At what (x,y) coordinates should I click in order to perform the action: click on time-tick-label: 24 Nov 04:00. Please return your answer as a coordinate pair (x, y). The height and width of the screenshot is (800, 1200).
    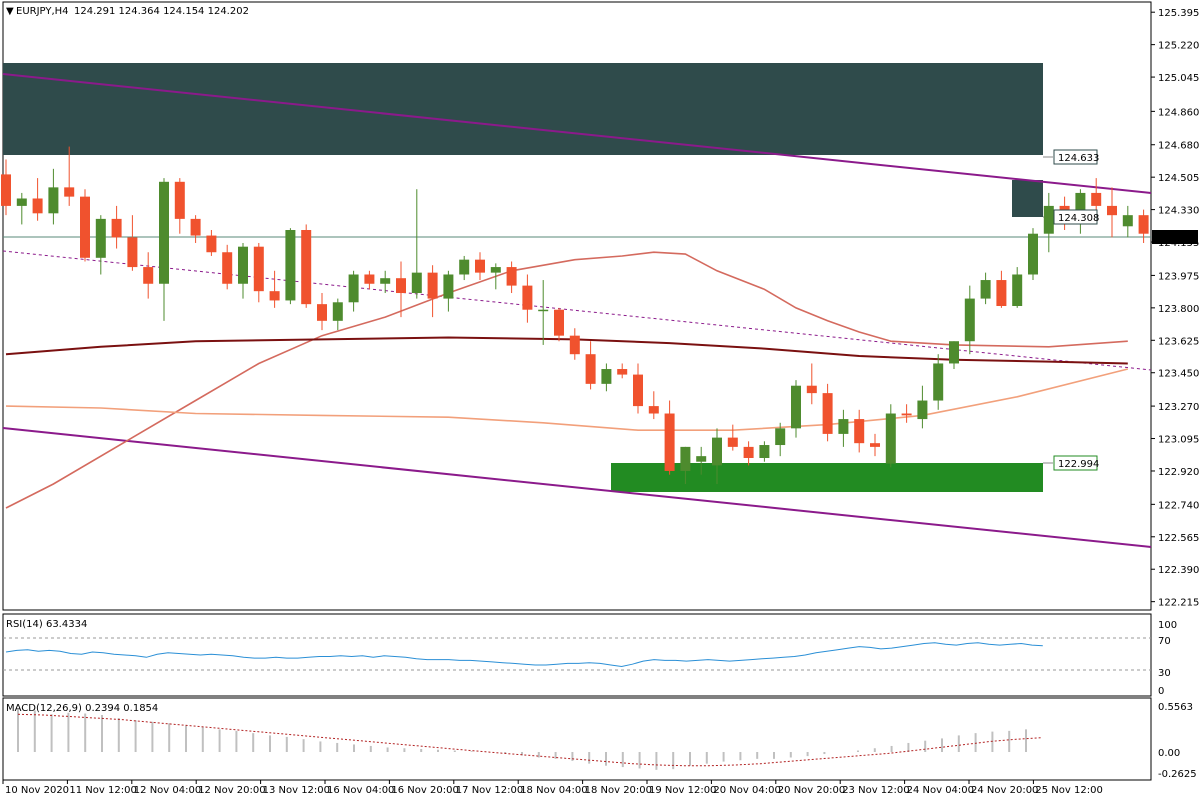
    Looking at the image, I should click on (940, 790).